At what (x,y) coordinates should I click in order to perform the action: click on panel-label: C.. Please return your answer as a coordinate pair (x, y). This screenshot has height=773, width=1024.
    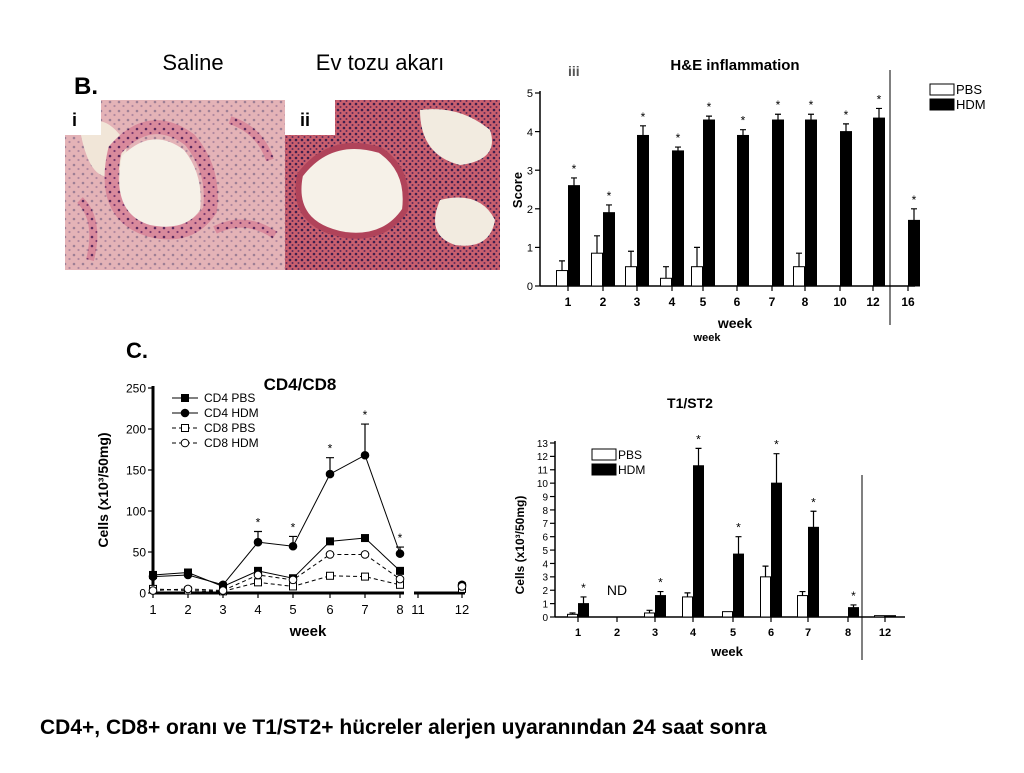
    Looking at the image, I should click on (137, 350).